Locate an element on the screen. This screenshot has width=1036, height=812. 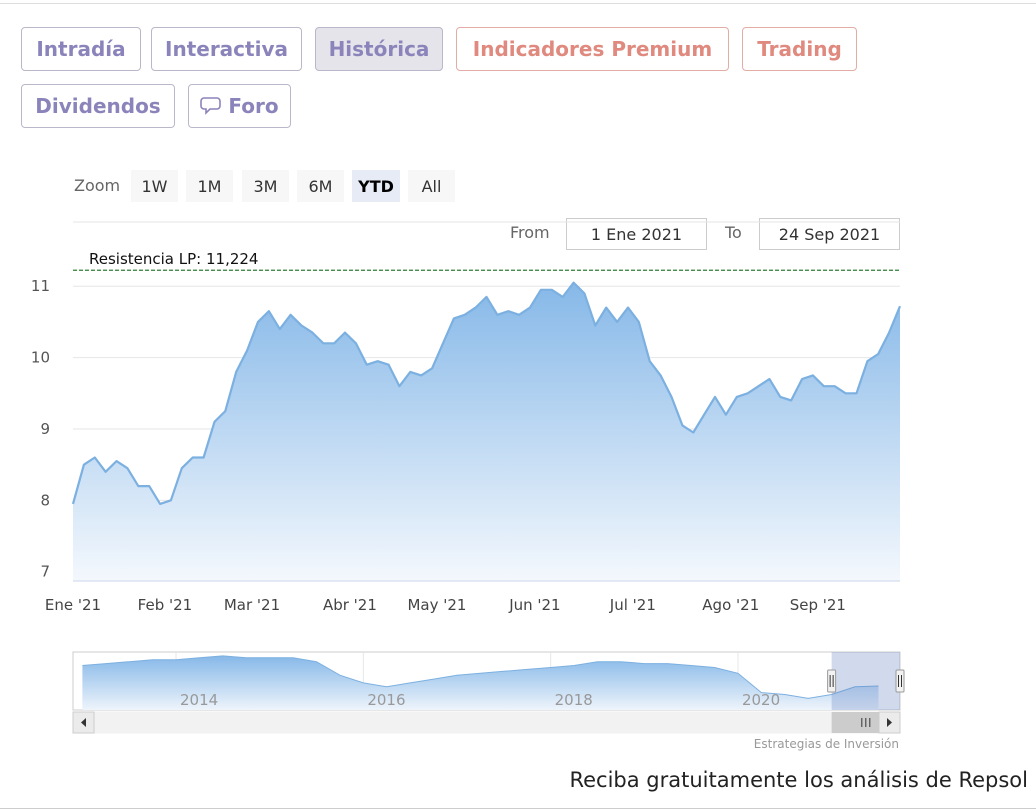
tab: Dividendos is located at coordinates (98, 106).